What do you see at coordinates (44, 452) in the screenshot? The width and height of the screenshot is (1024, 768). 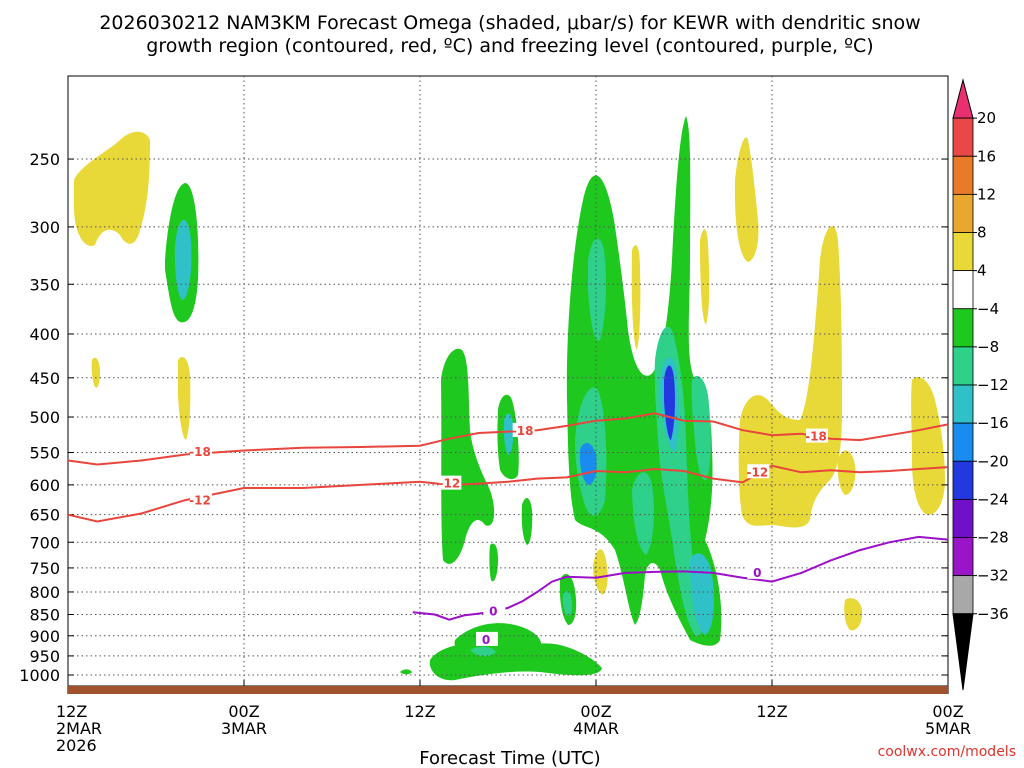 I see `y-tick-label: 550` at bounding box center [44, 452].